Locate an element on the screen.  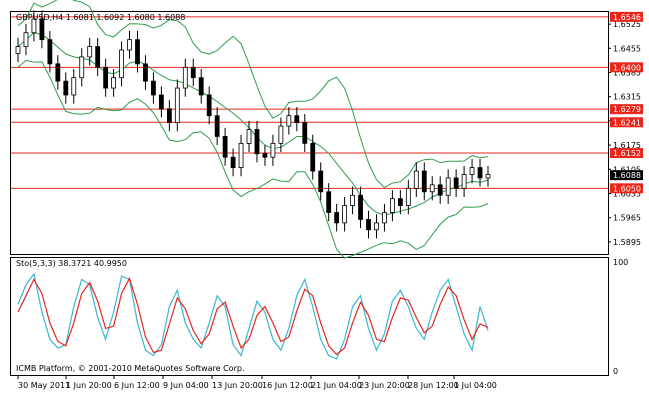
stochastic-signal-line is located at coordinates (253, 316).